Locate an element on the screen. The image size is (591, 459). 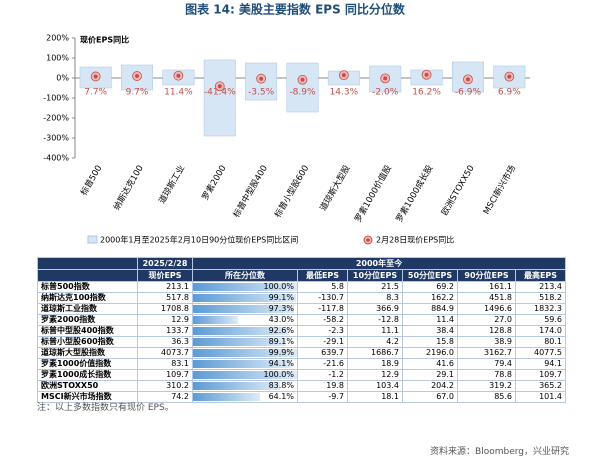
table-cell: 18.9 is located at coordinates (375, 364).